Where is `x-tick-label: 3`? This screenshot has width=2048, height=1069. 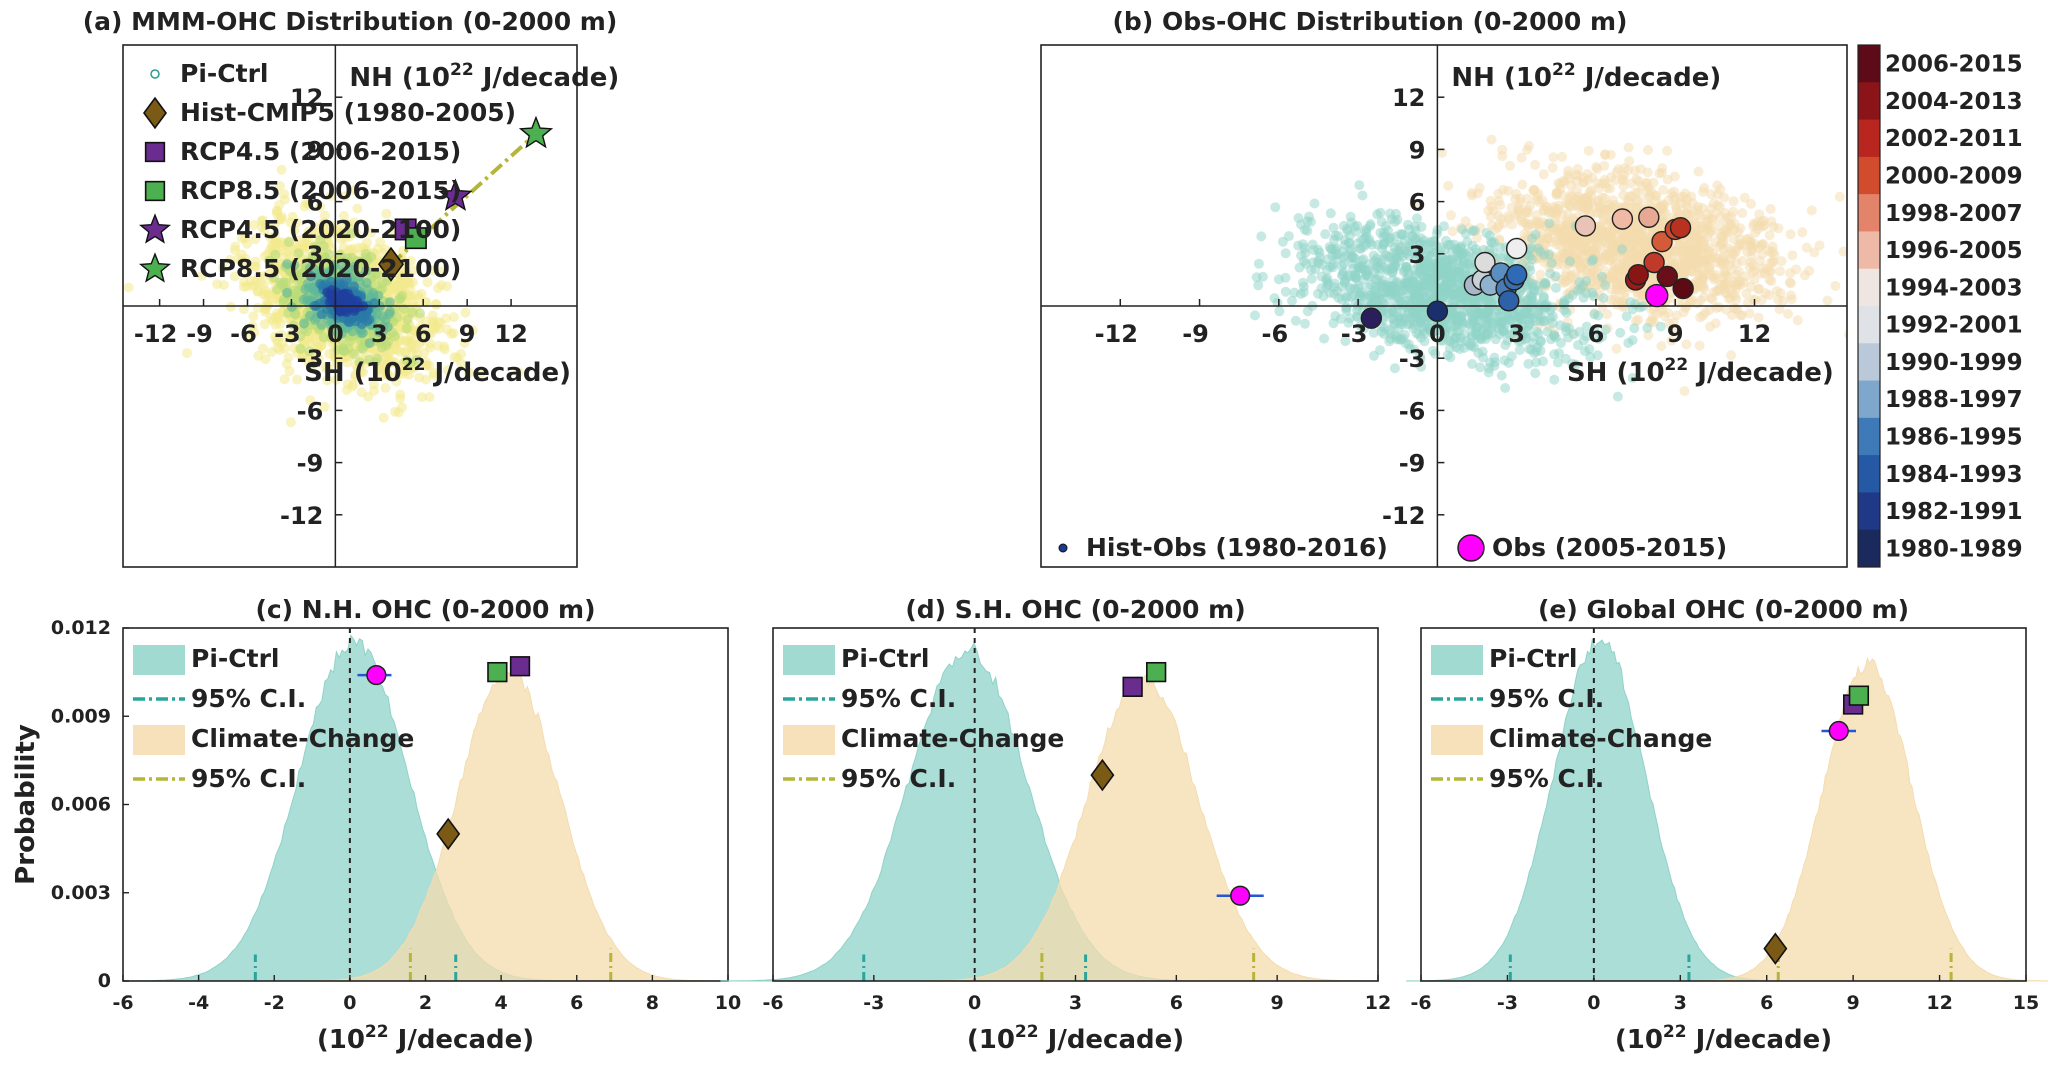
x-tick-label: 3 is located at coordinates (379, 334).